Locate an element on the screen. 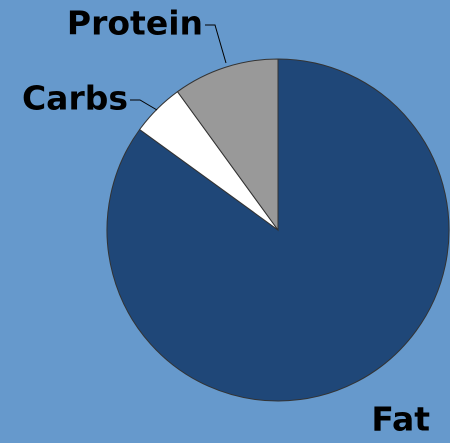 Image resolution: width=450 pixels, height=443 pixels. slice-label: Fat is located at coordinates (400, 419).